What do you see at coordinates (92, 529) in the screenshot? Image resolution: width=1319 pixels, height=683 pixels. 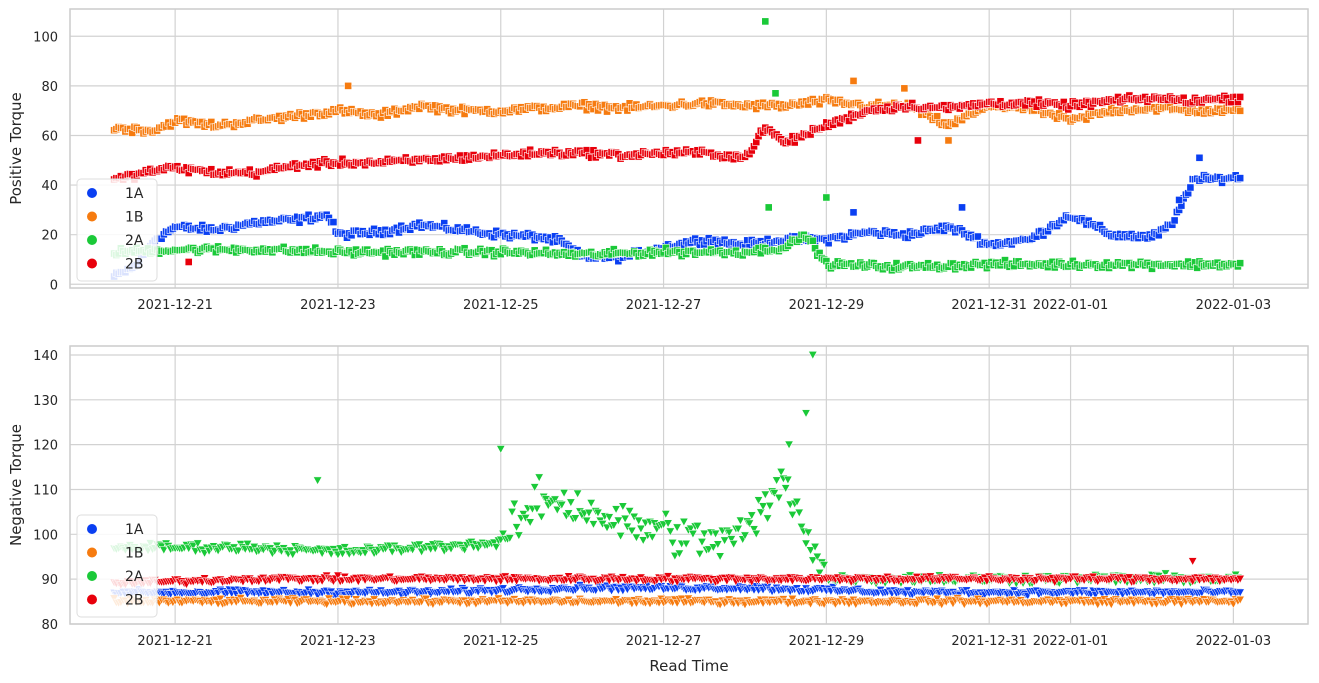 I see `legend-marker-1a` at bounding box center [92, 529].